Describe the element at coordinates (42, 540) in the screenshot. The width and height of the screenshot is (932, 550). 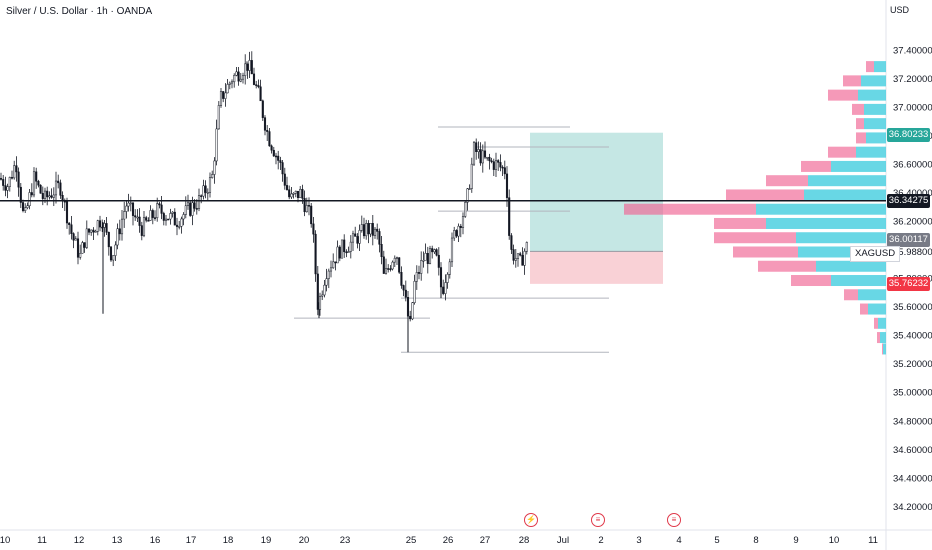
I see `x-tick-label: 11` at that location.